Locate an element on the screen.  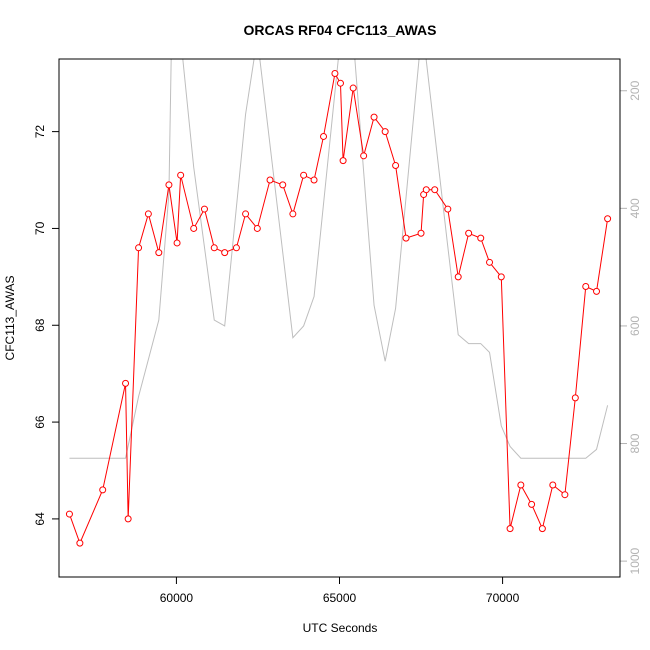
y-tick-label: 68 is located at coordinates (40, 325).